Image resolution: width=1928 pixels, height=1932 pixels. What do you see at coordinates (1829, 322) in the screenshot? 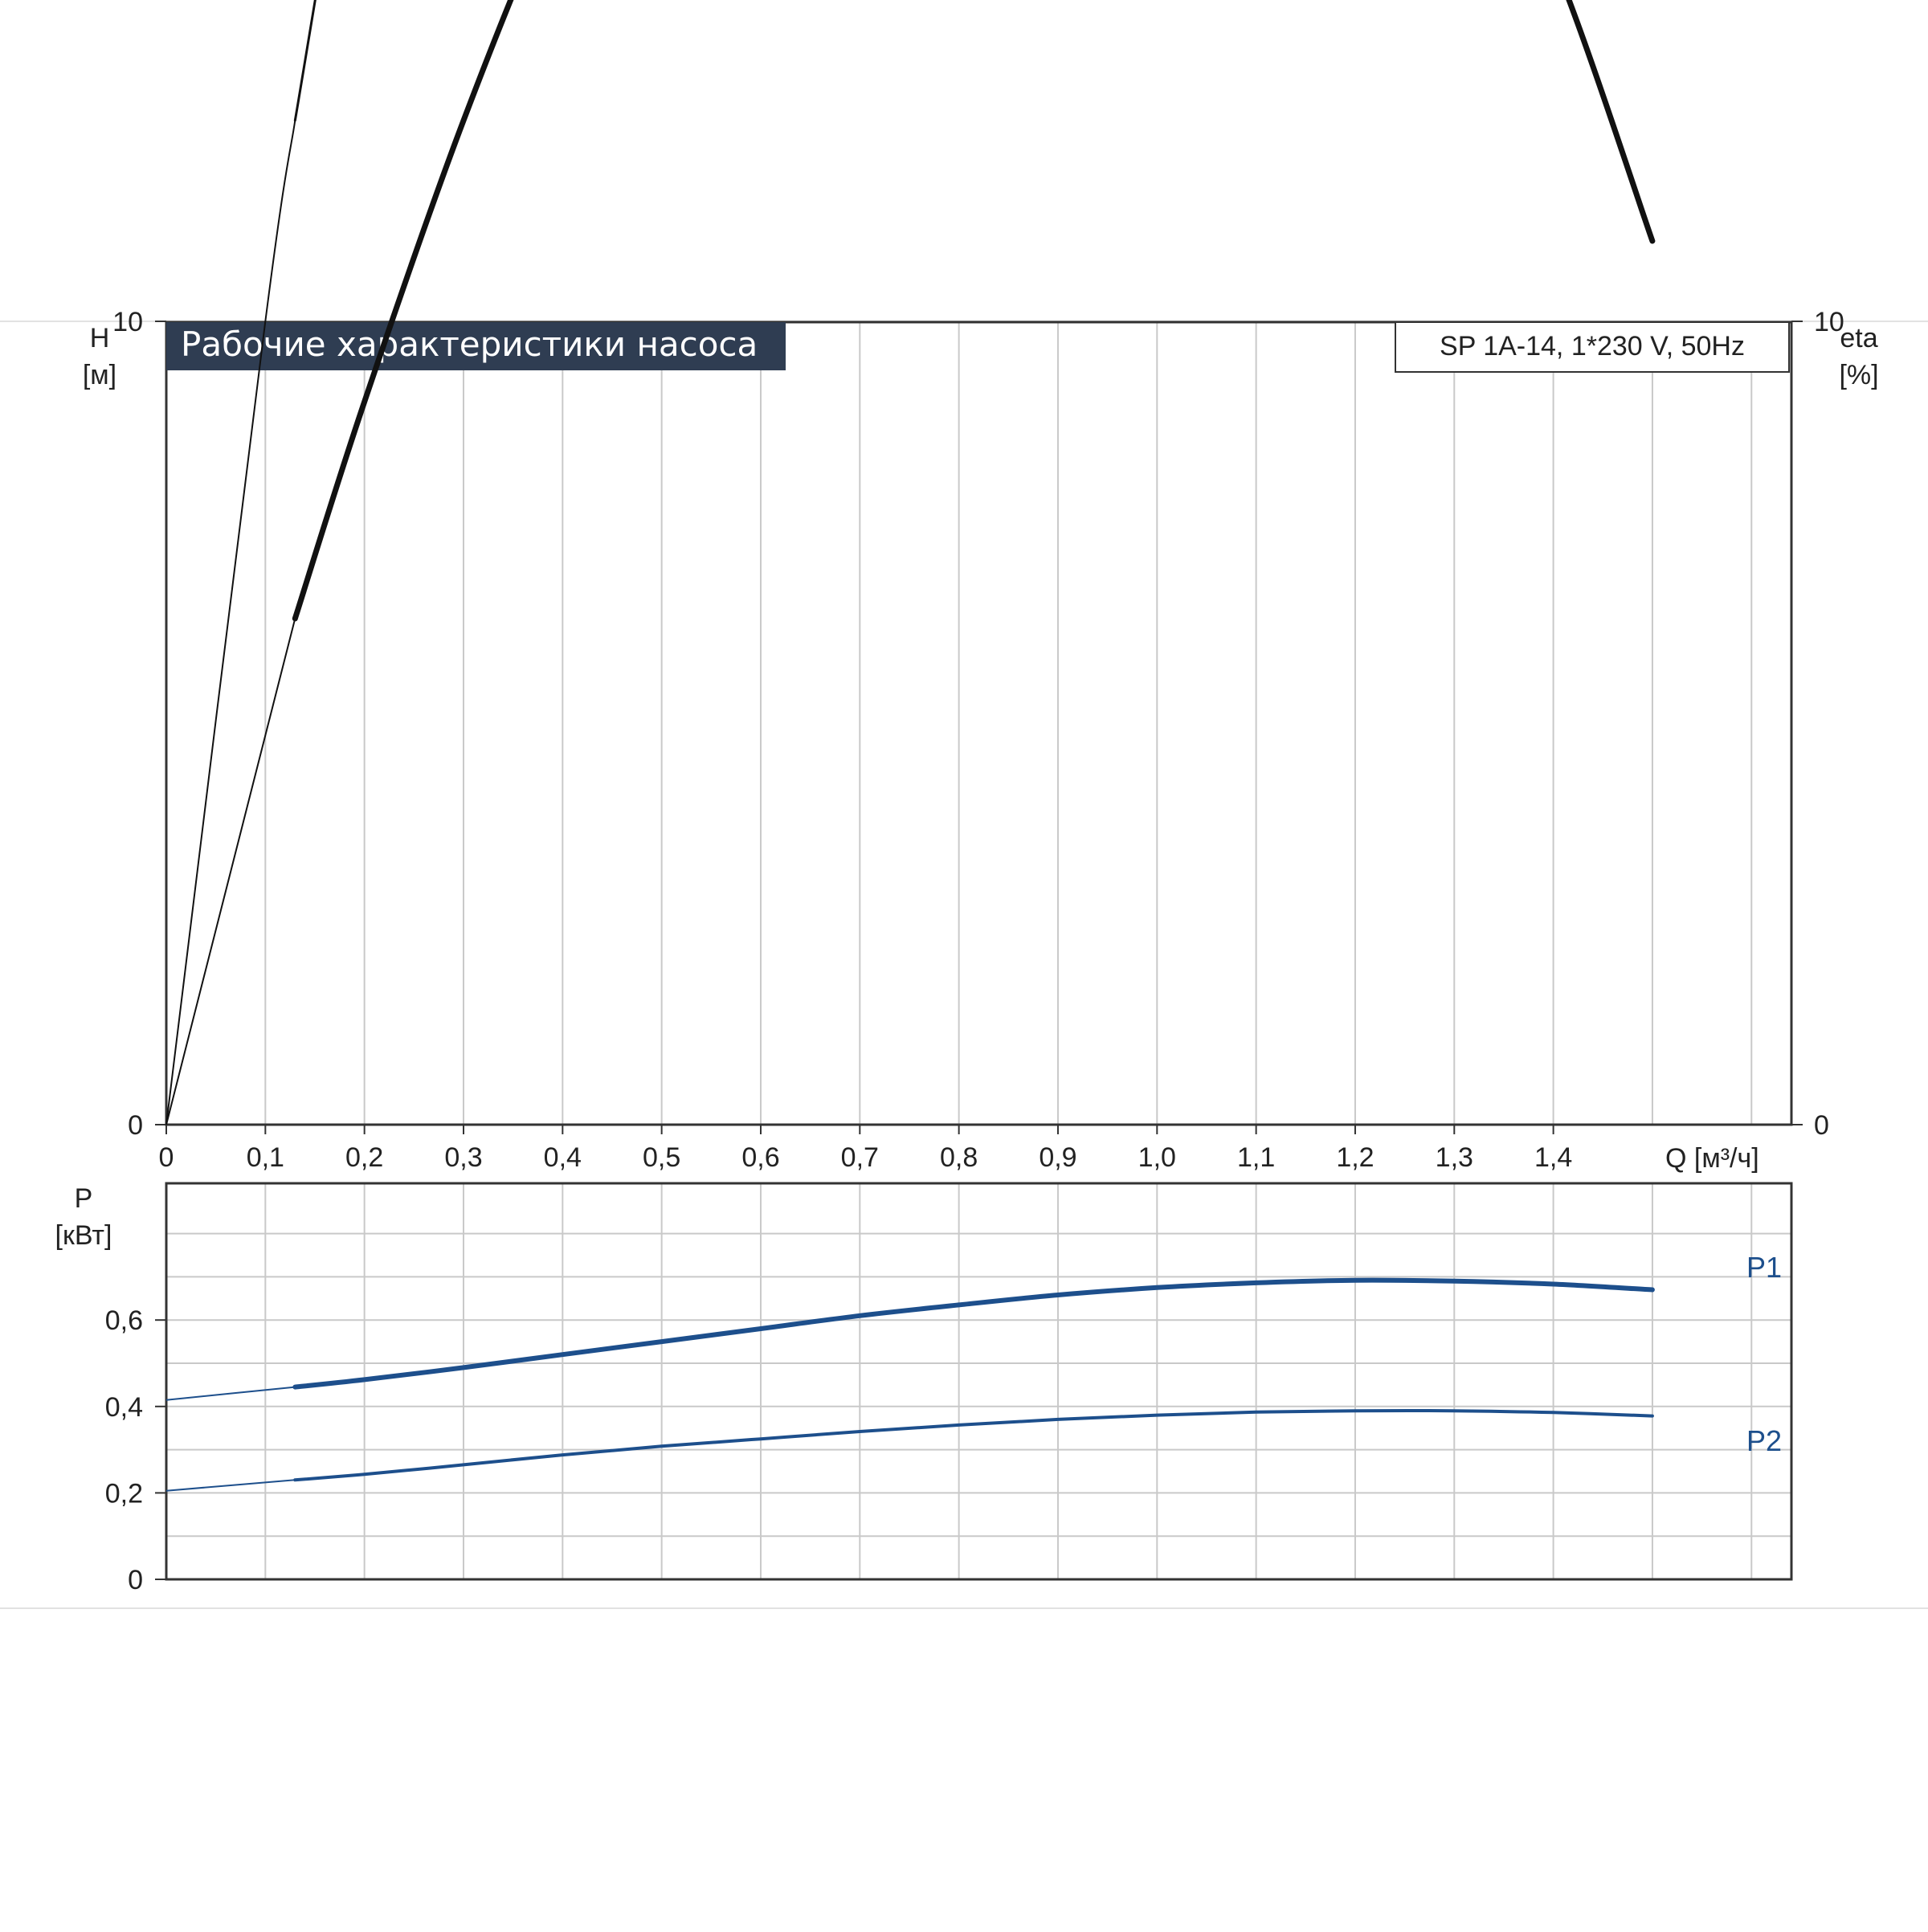
I see `y-tick-label-right: 10` at bounding box center [1829, 322].